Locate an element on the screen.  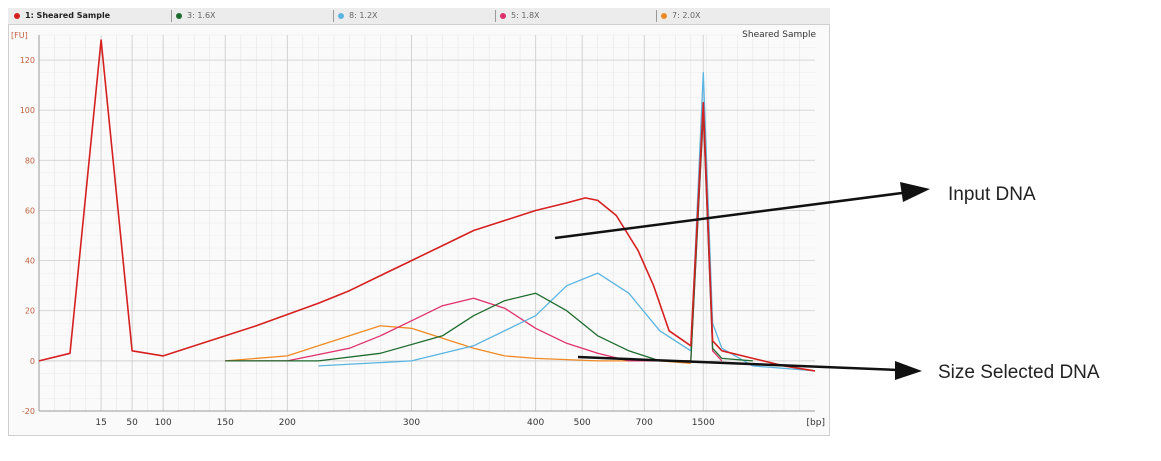
size-selected-dna-label: Size Selected DNA is located at coordinates (1019, 372).